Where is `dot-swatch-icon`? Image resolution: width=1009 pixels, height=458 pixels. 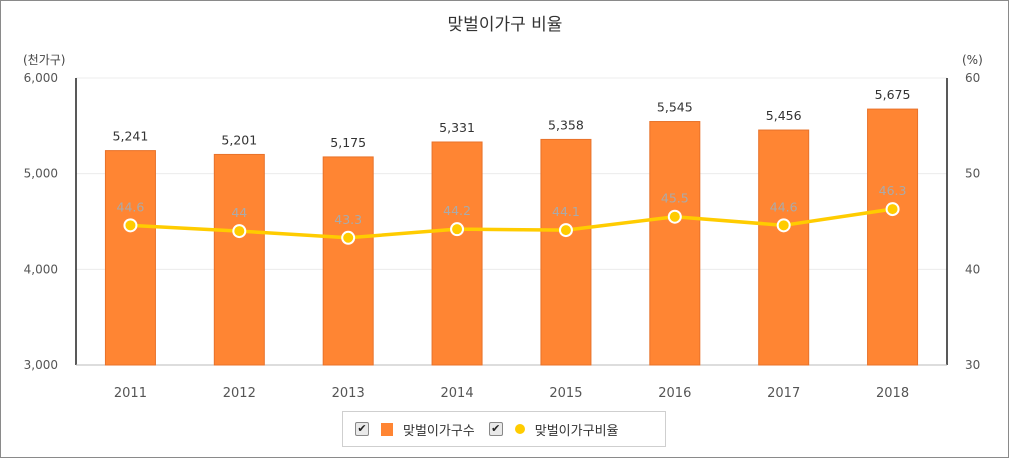
dot-swatch-icon is located at coordinates (519, 429).